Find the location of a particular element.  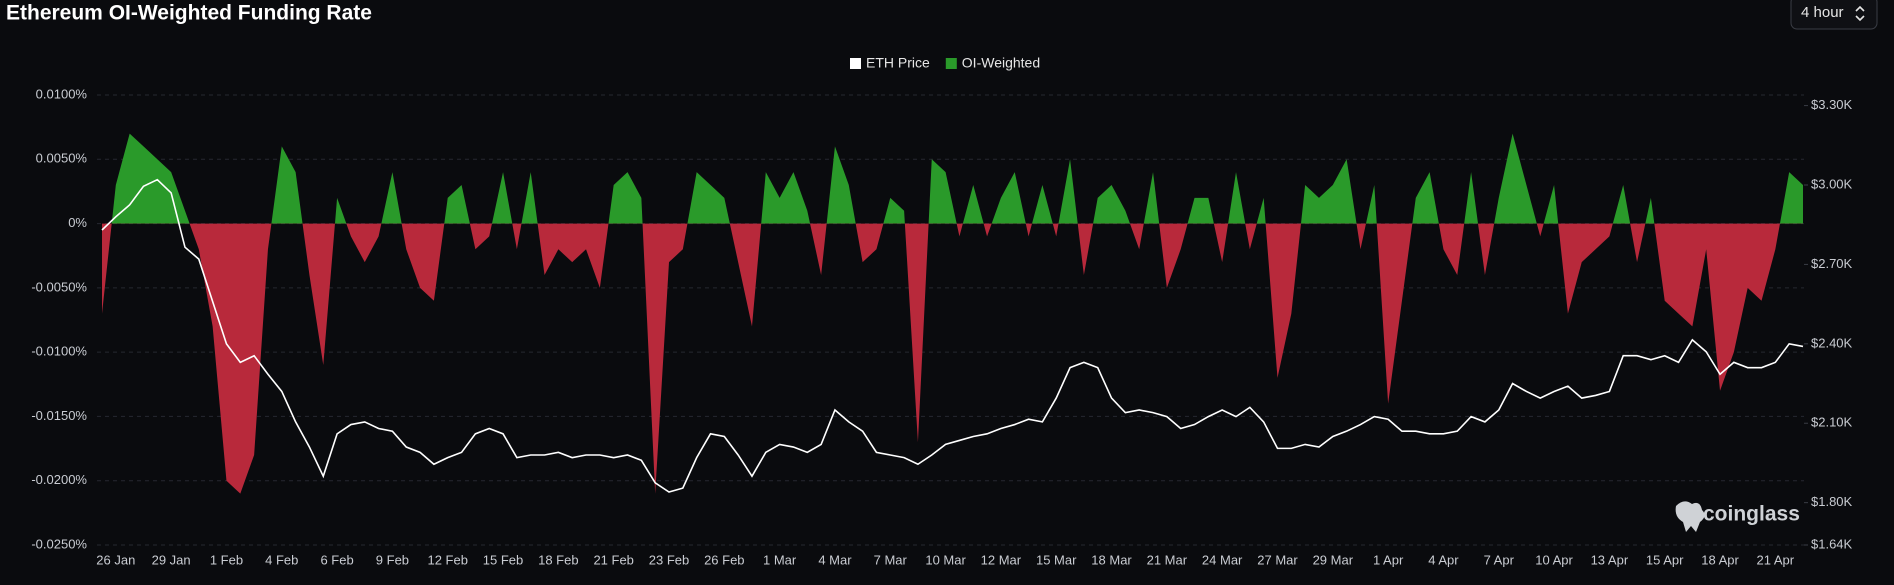

x-tick-label: 7 Apr is located at coordinates (1499, 559).